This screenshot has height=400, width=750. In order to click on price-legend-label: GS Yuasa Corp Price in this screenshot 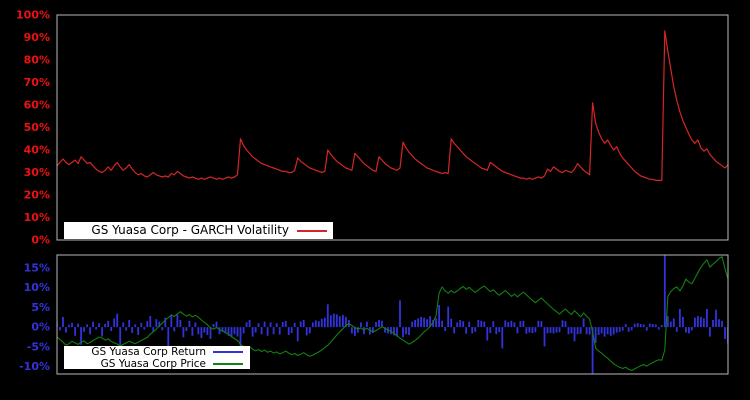, I will do `click(153, 364)`.